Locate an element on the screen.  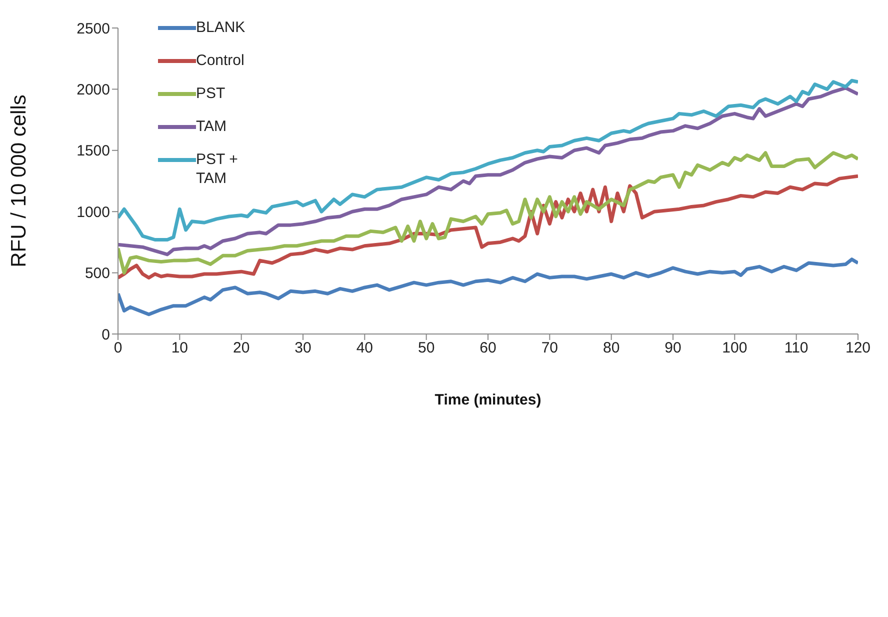
x-tick-label: 80 is located at coordinates (611, 348).